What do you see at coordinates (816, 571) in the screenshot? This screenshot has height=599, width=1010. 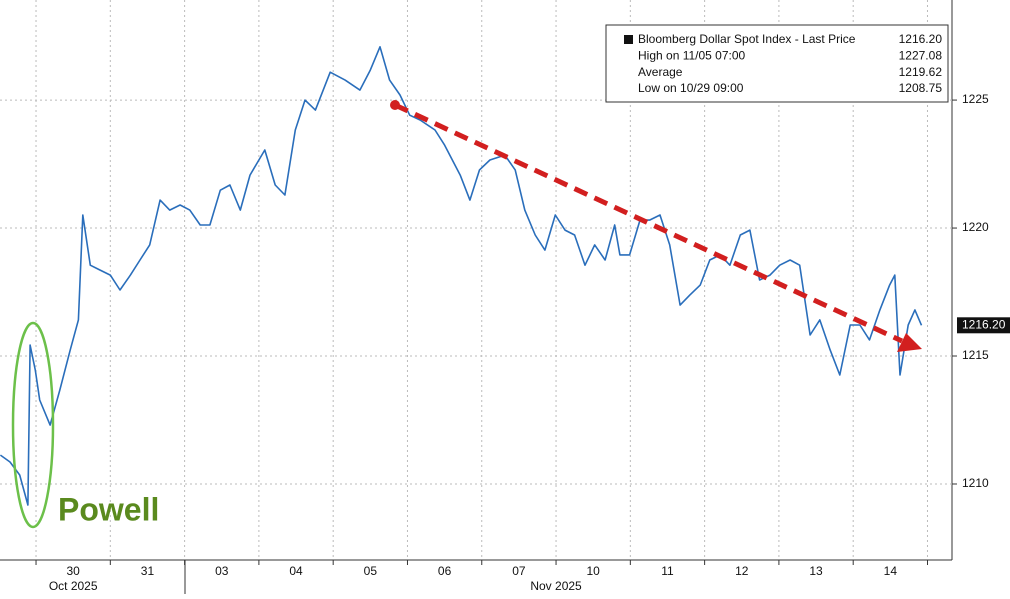 I see `x-tick-label: 13` at bounding box center [816, 571].